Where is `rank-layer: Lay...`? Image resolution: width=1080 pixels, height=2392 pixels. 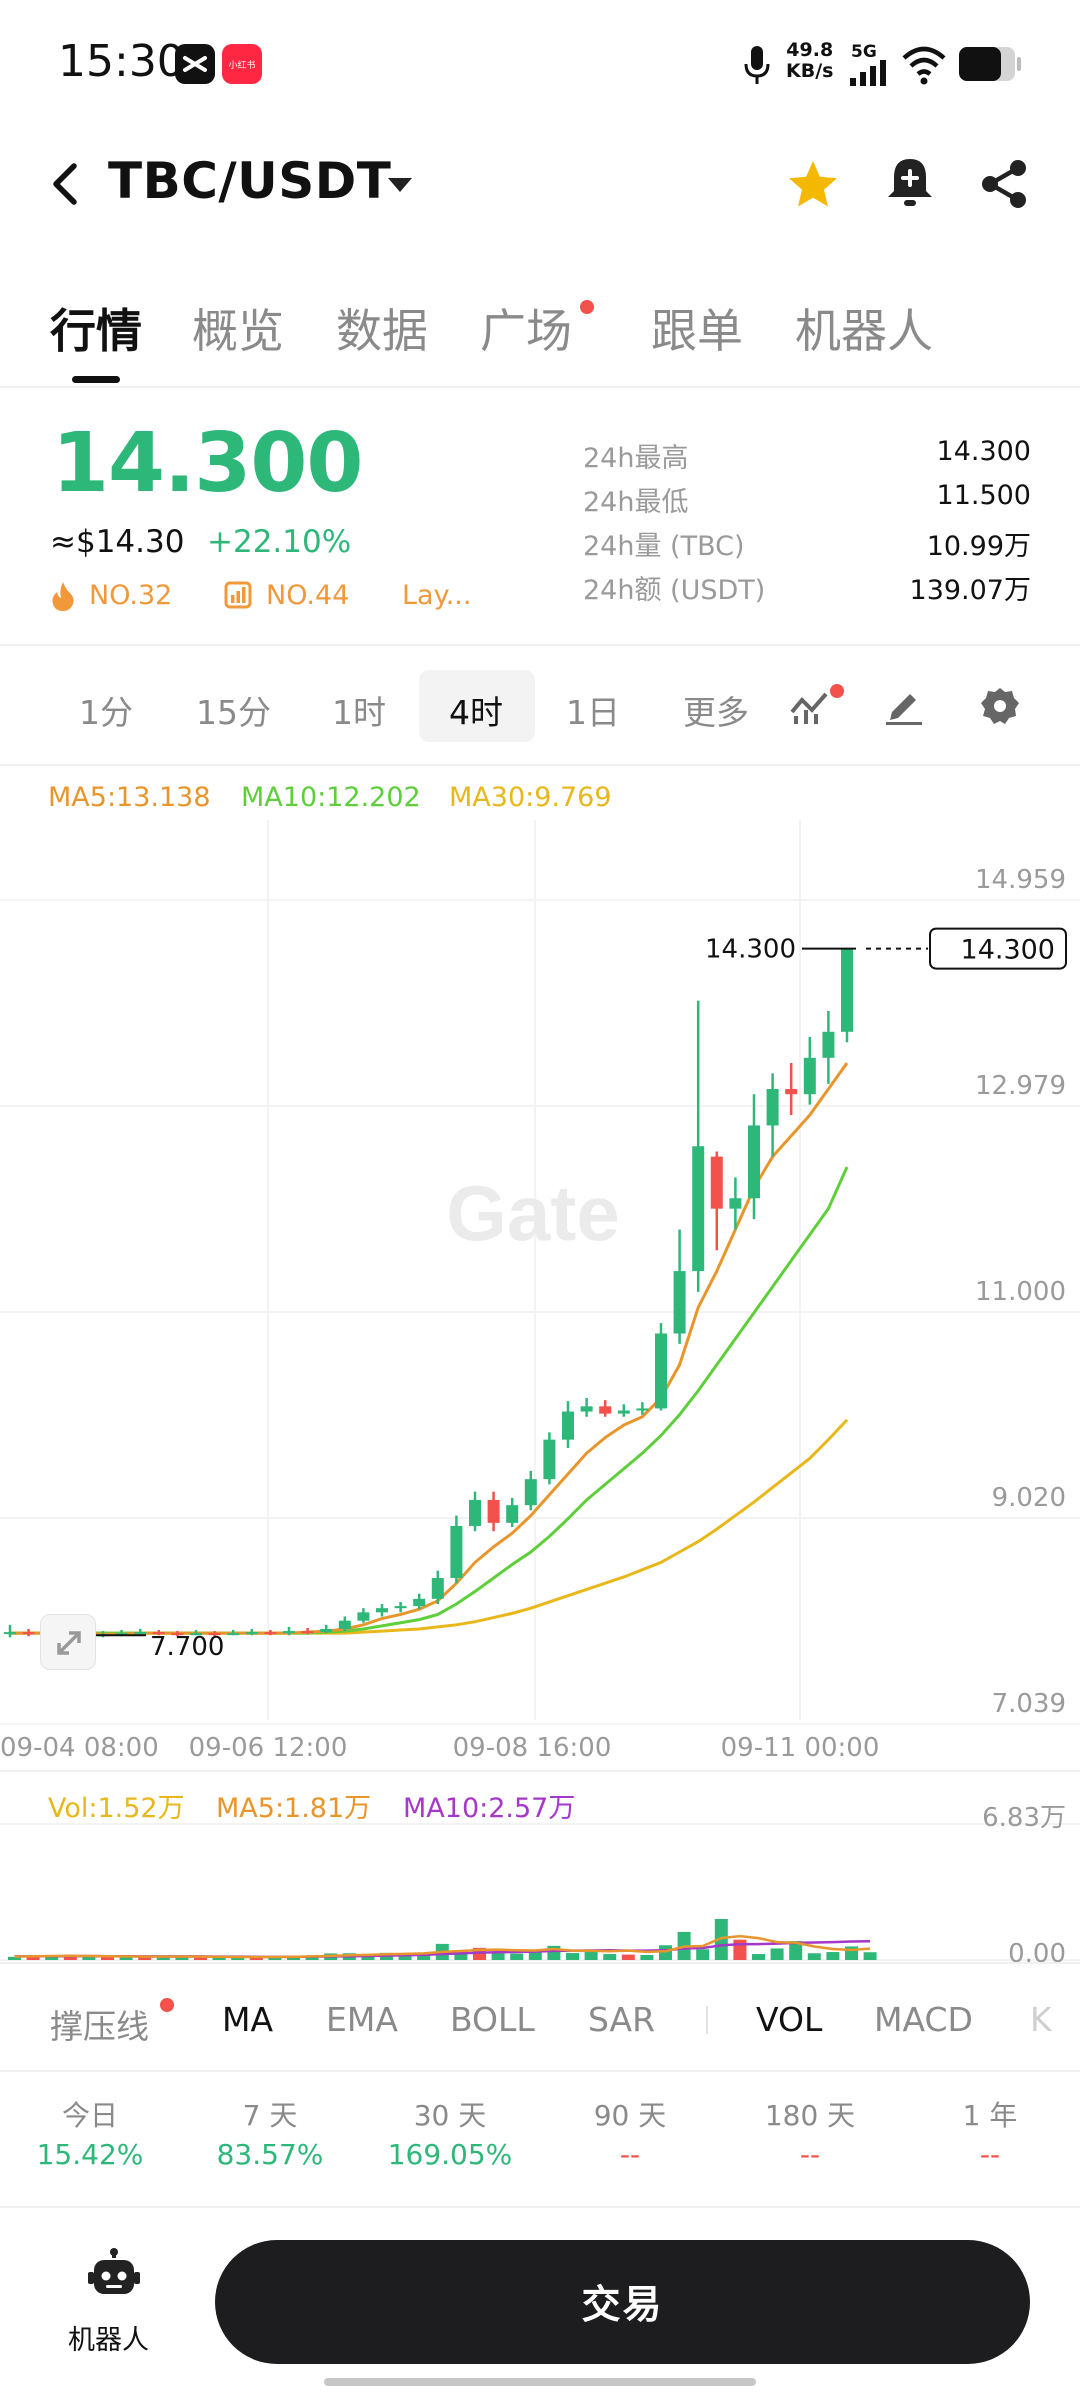
rank-layer: Lay... is located at coordinates (437, 595).